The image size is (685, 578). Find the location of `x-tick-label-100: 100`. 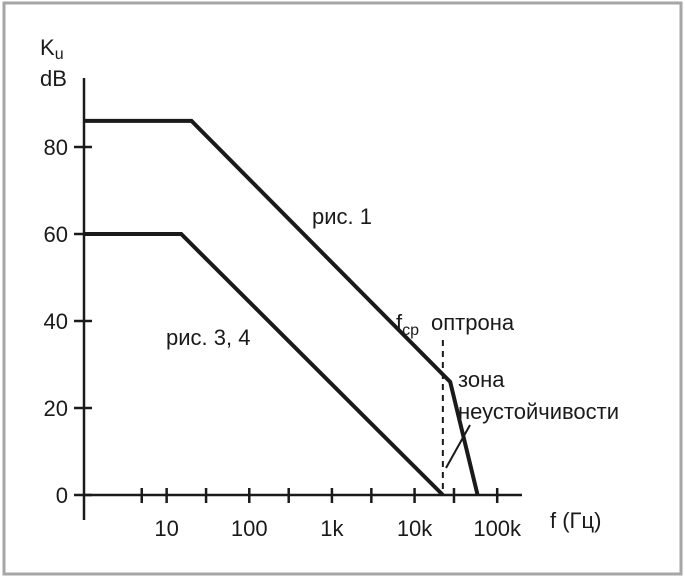

x-tick-label-100: 100 is located at coordinates (249, 528).